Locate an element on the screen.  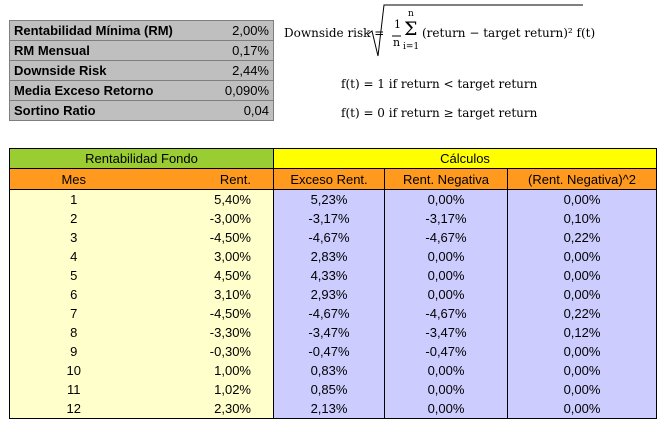
summary-label: Media Exceso Retorno is located at coordinates (110, 90).